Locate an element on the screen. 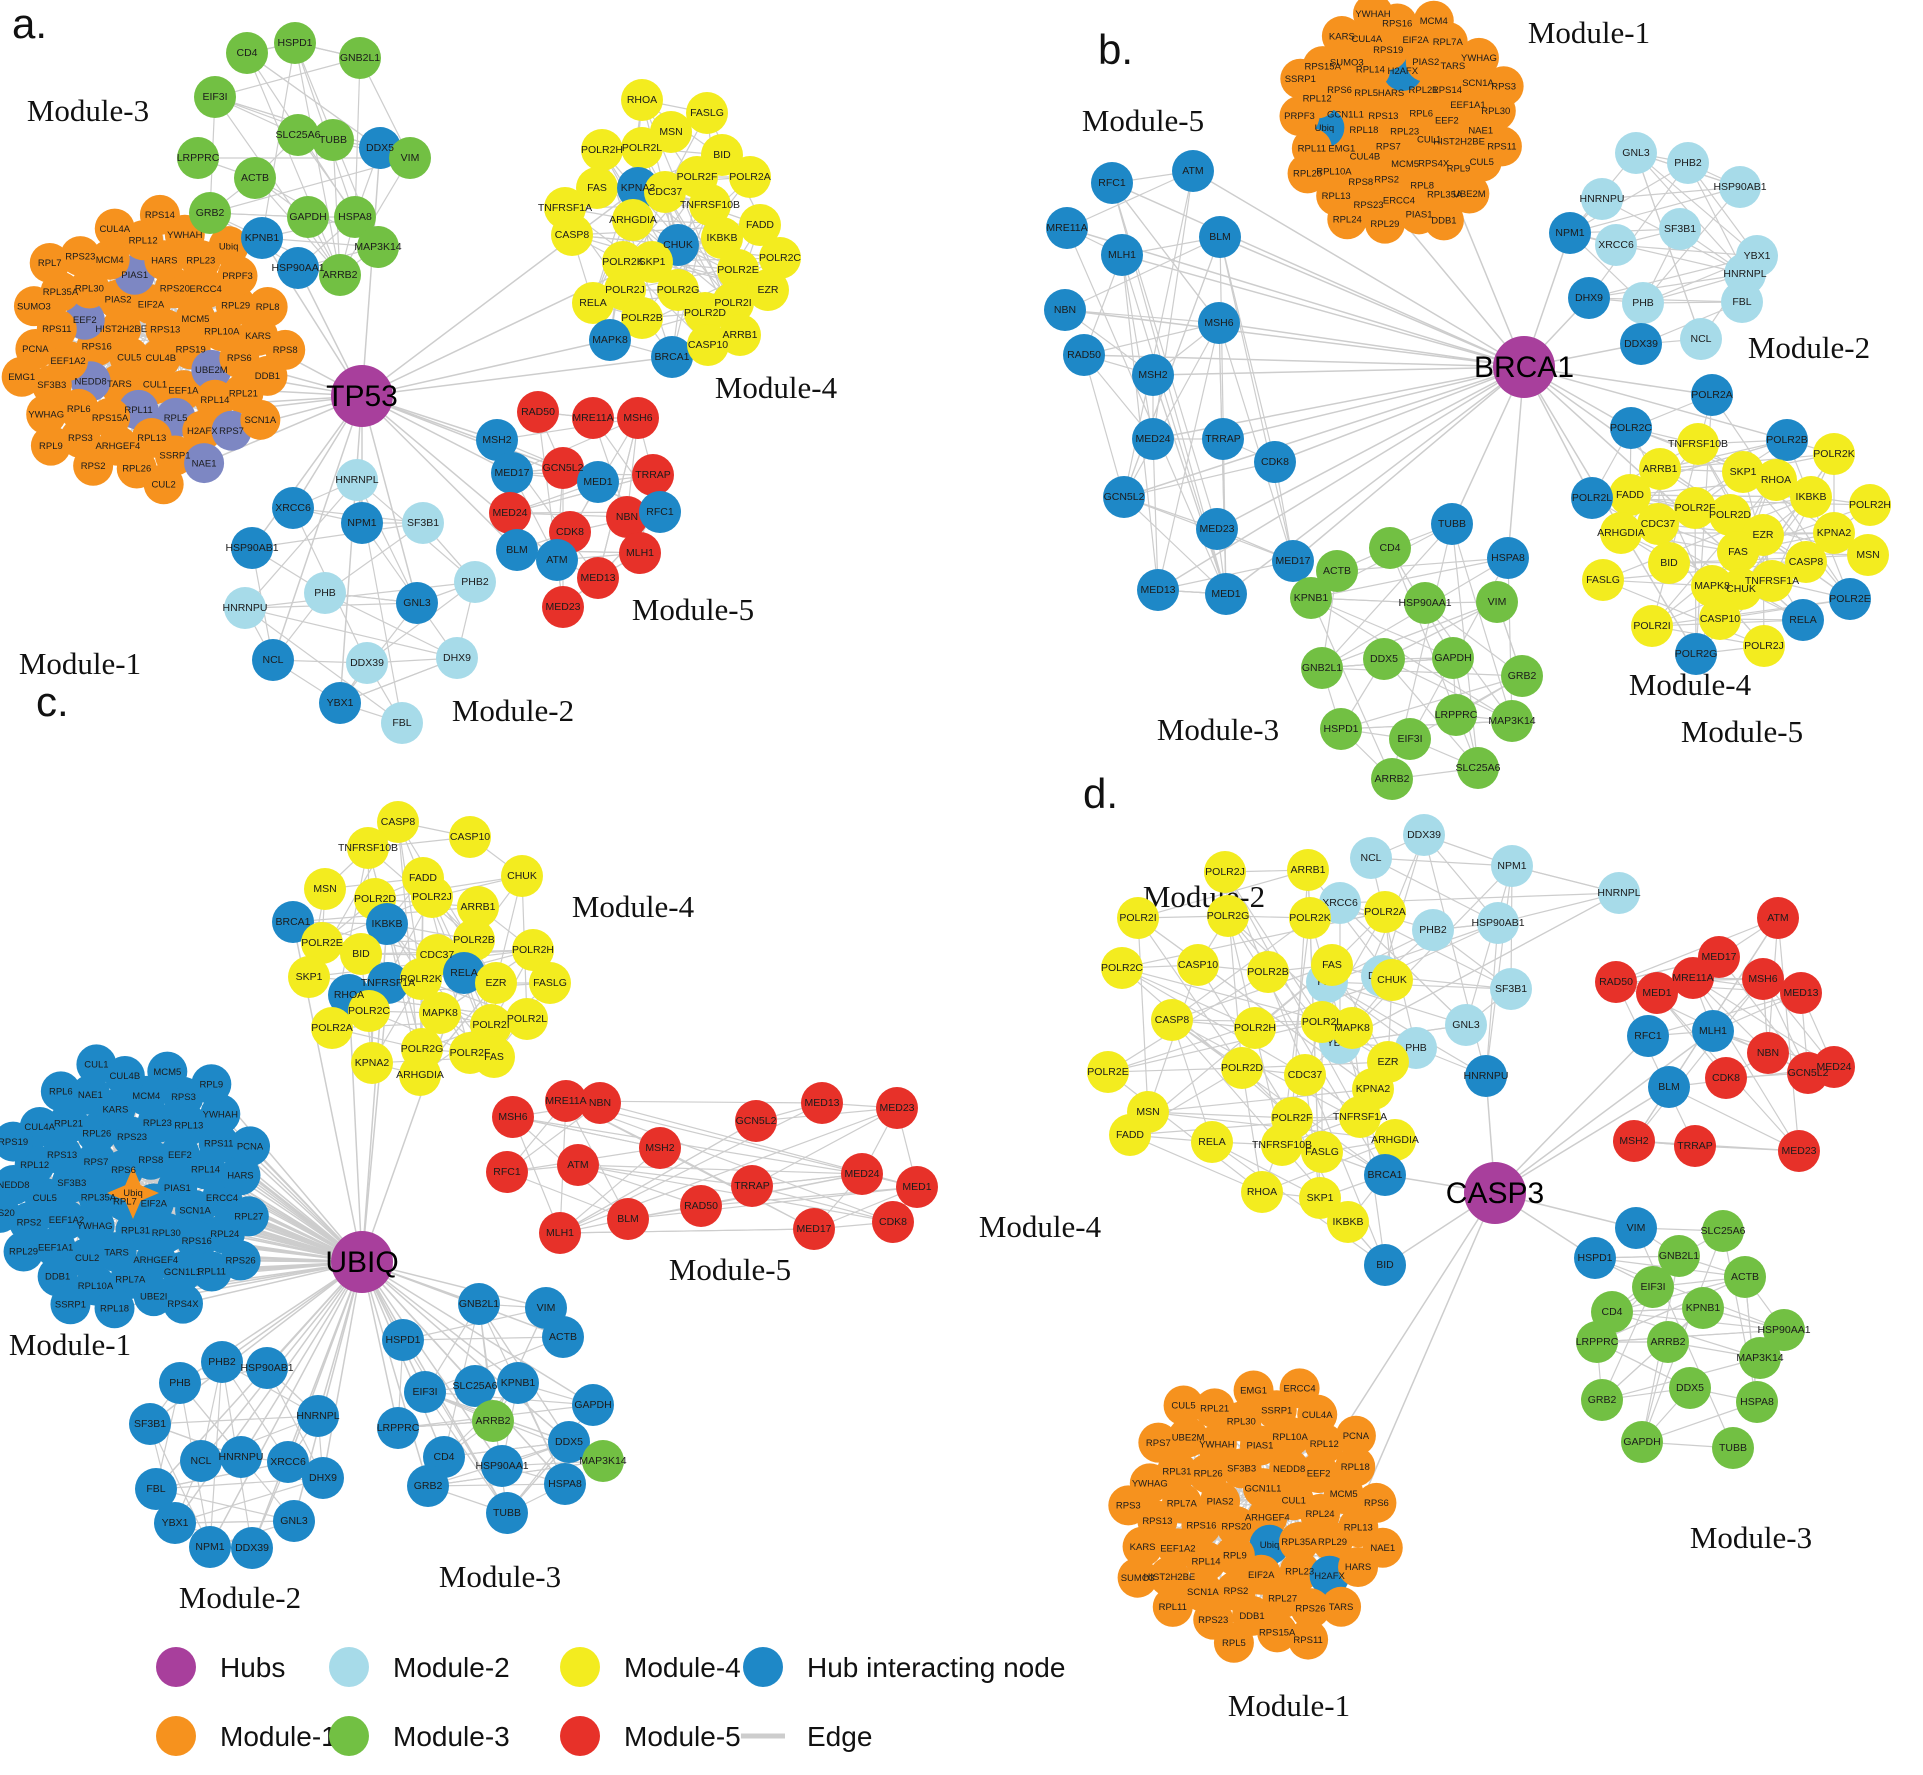 This screenshot has height=1775, width=1923. node-label: MSN is located at coordinates (324, 889).